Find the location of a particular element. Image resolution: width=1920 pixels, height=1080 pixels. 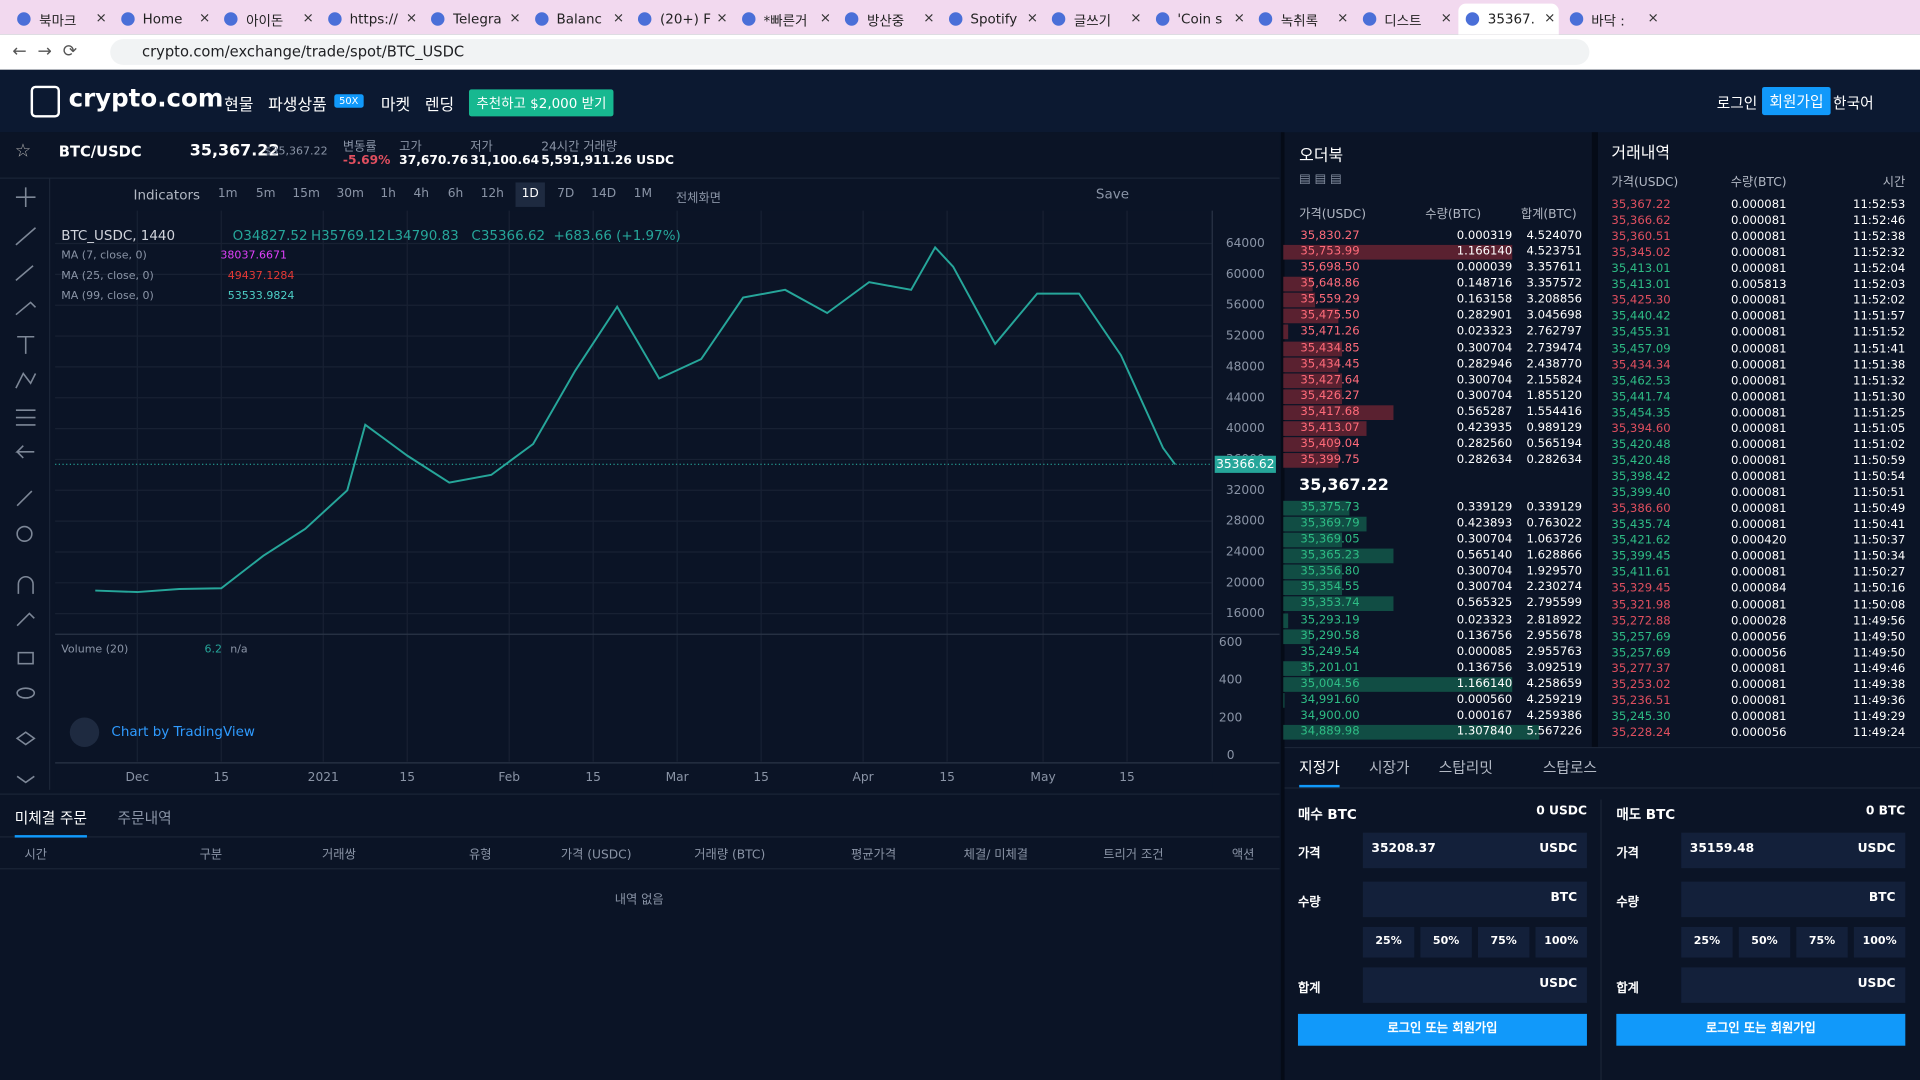

nav-item: 현물 is located at coordinates (239, 106).